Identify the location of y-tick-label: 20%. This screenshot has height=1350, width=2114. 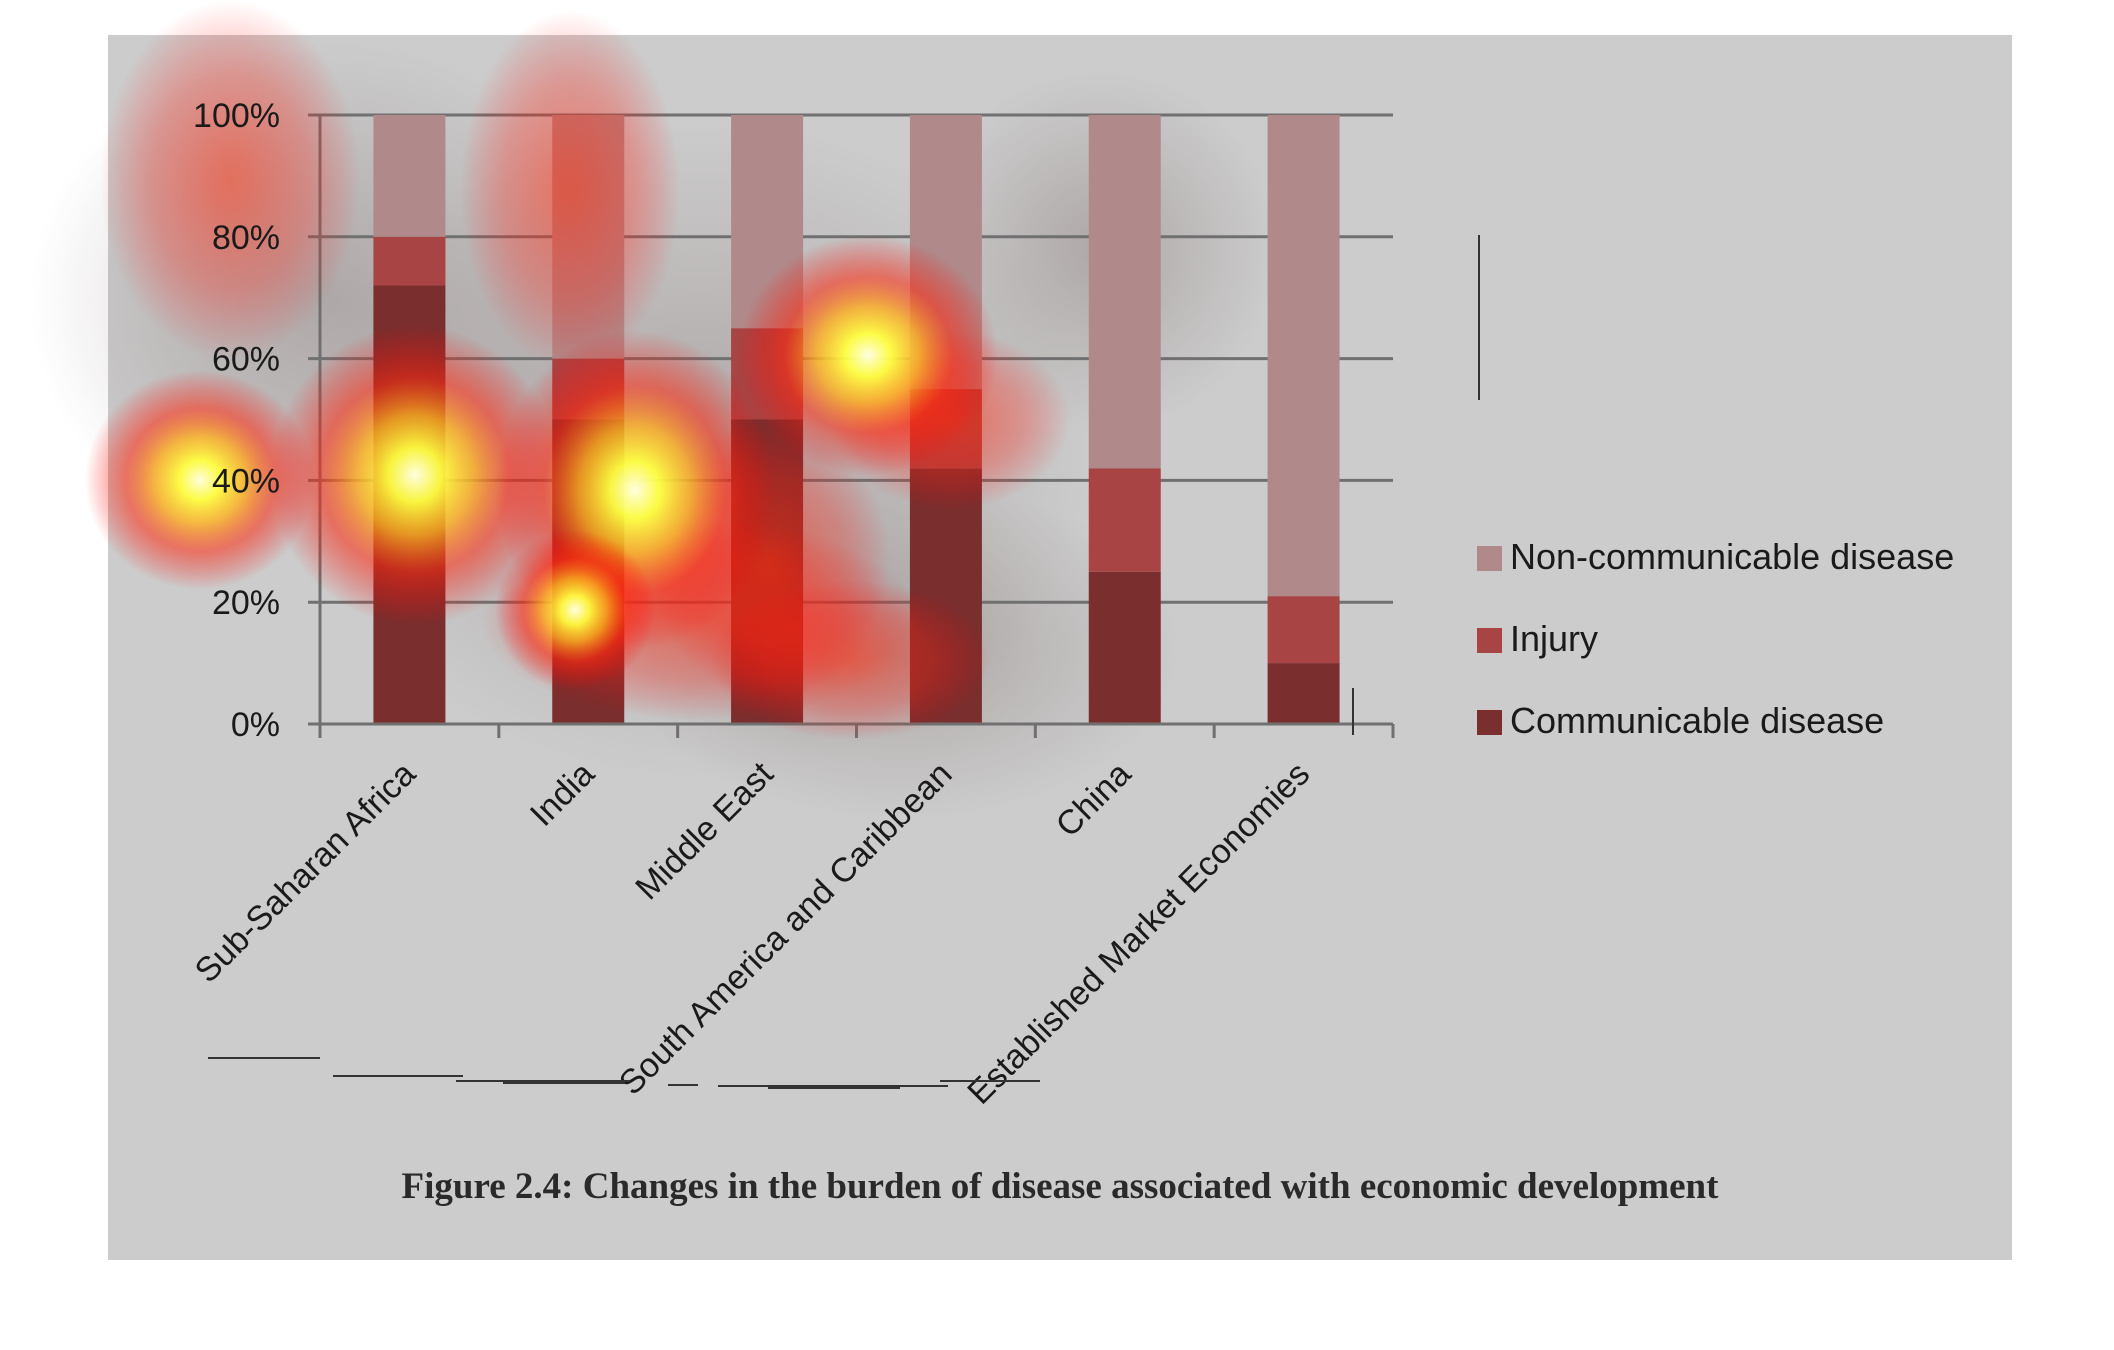
(246, 603).